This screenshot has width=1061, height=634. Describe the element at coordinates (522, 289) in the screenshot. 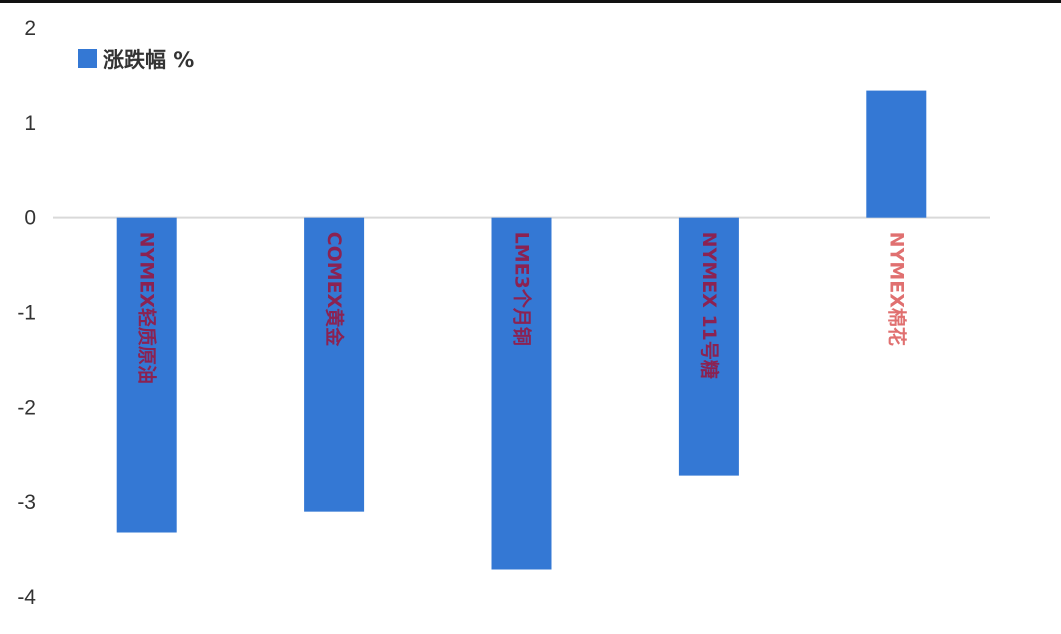

I see `category-label: LME3个月铜` at that location.